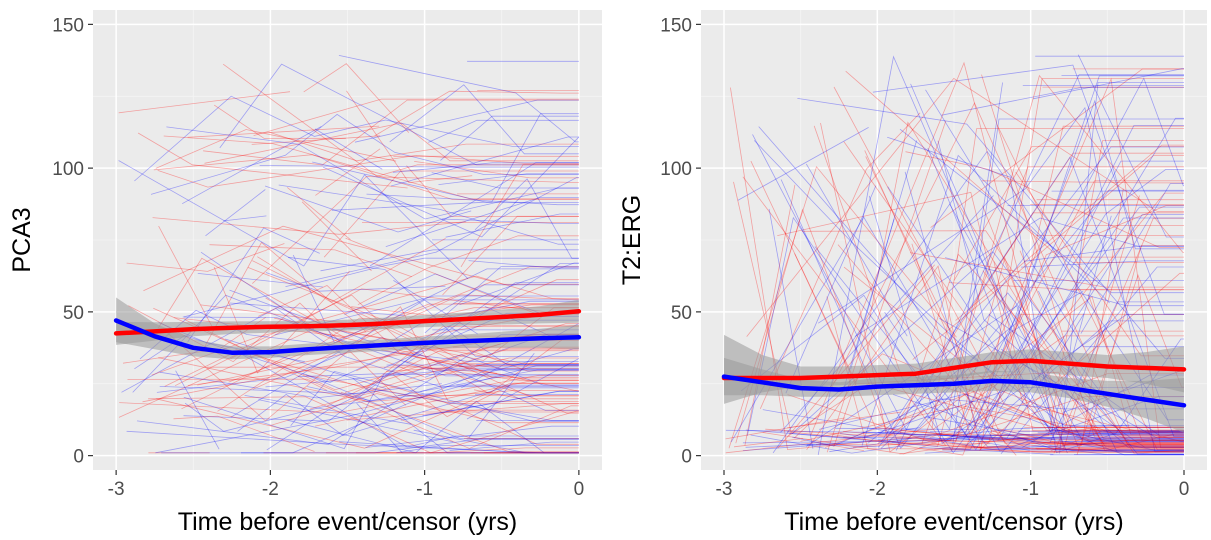 The image size is (1211, 540). What do you see at coordinates (724, 489) in the screenshot?
I see `x-tick-label: -3` at bounding box center [724, 489].